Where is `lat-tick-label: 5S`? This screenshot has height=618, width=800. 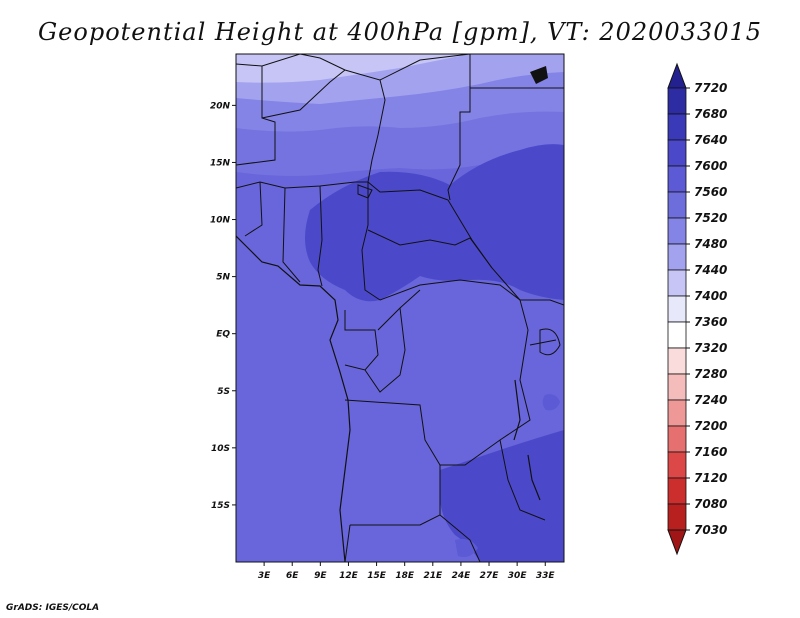 lat-tick-label: 5S is located at coordinates (223, 392).